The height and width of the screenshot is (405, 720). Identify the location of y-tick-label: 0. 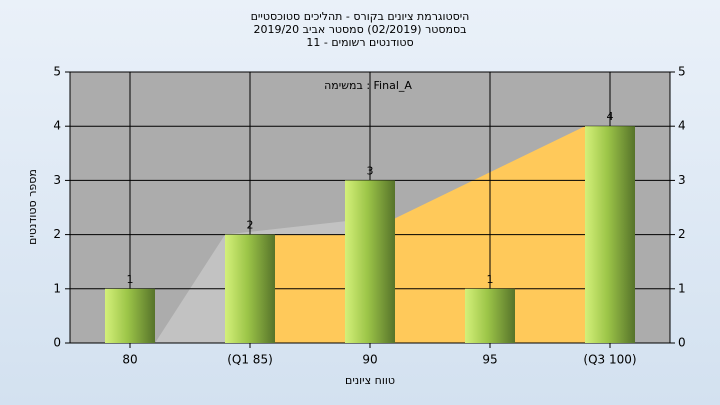
(57, 343).